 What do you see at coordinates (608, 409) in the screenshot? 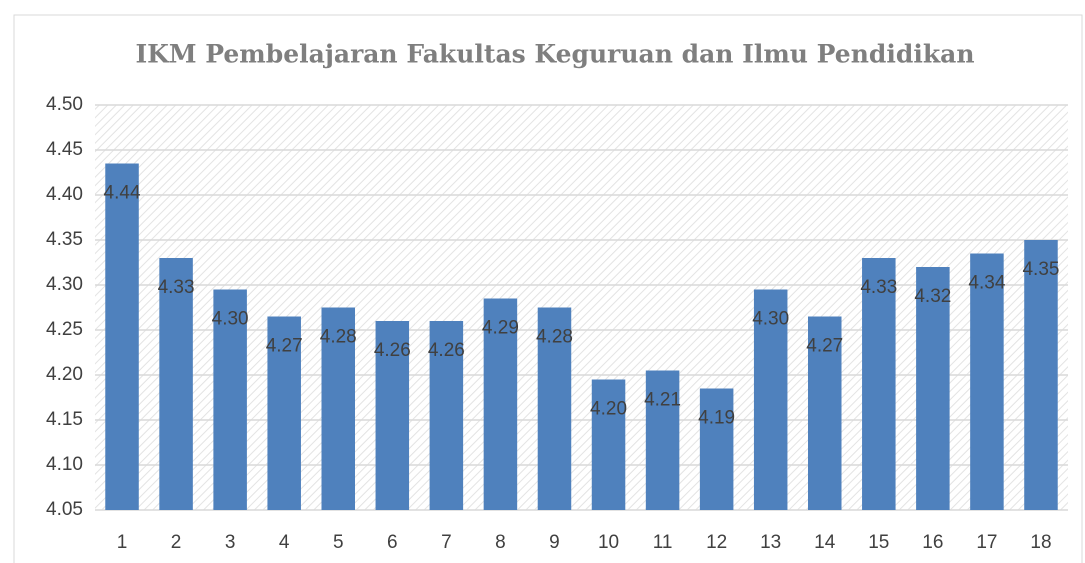
I see `data-label: 4.20` at bounding box center [608, 409].